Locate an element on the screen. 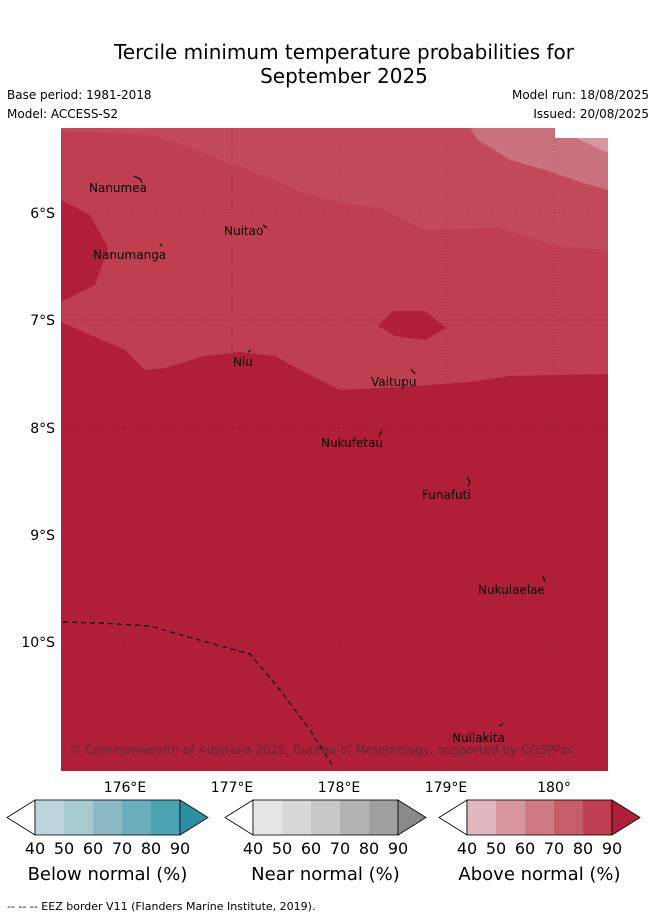 This screenshot has height=919, width=655. lat-tick-label: 7°S is located at coordinates (42, 321).